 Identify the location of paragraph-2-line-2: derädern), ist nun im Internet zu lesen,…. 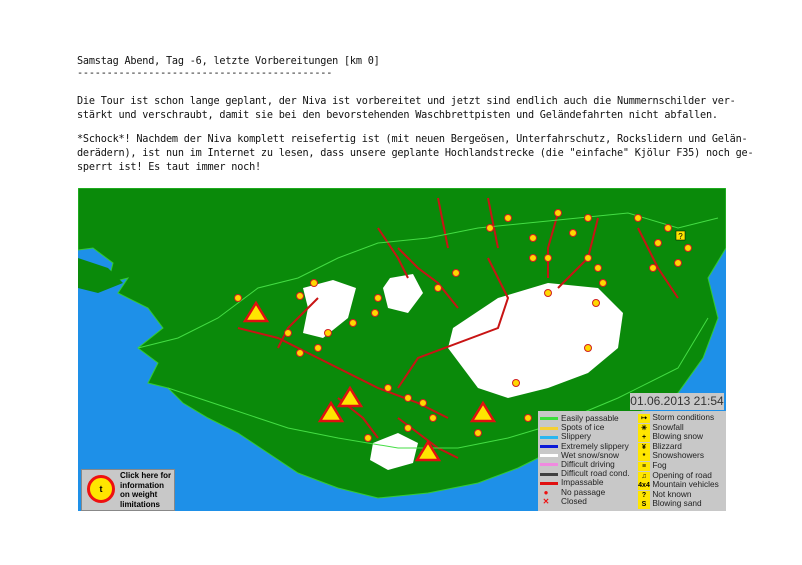
(415, 153).